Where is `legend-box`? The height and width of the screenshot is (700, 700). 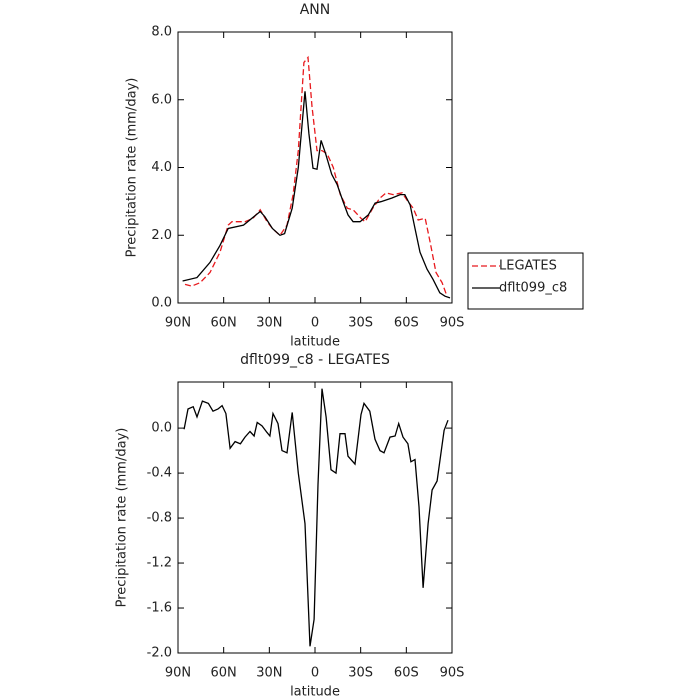 legend-box is located at coordinates (525, 281).